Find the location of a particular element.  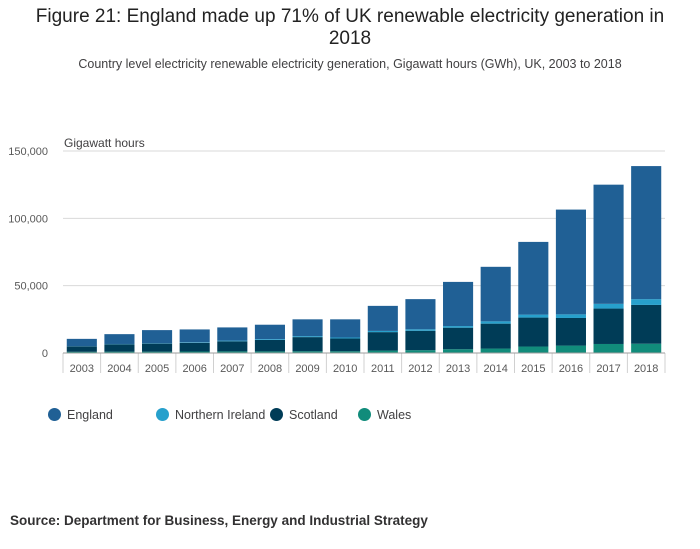

bar-scotland-2005 is located at coordinates (157, 347).